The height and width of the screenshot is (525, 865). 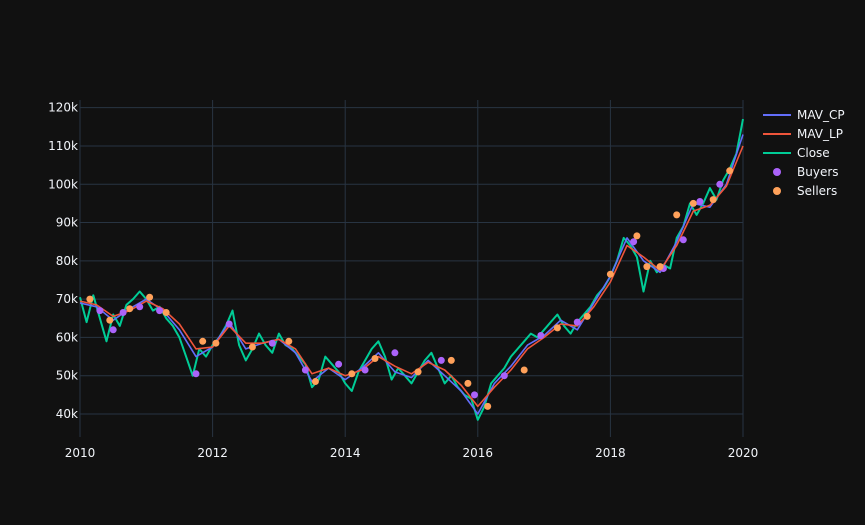 I want to click on legend-item-mav-lp: MAV_LP, so click(x=803, y=134).